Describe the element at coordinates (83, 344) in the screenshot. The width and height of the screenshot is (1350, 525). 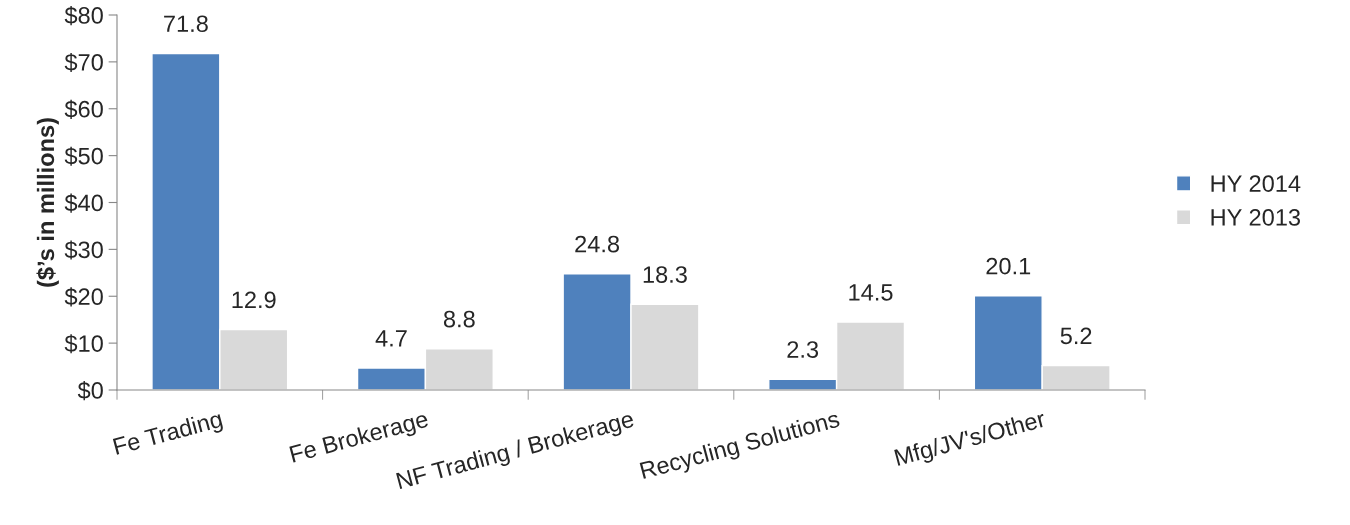
I see `y-tick-label: $10` at that location.